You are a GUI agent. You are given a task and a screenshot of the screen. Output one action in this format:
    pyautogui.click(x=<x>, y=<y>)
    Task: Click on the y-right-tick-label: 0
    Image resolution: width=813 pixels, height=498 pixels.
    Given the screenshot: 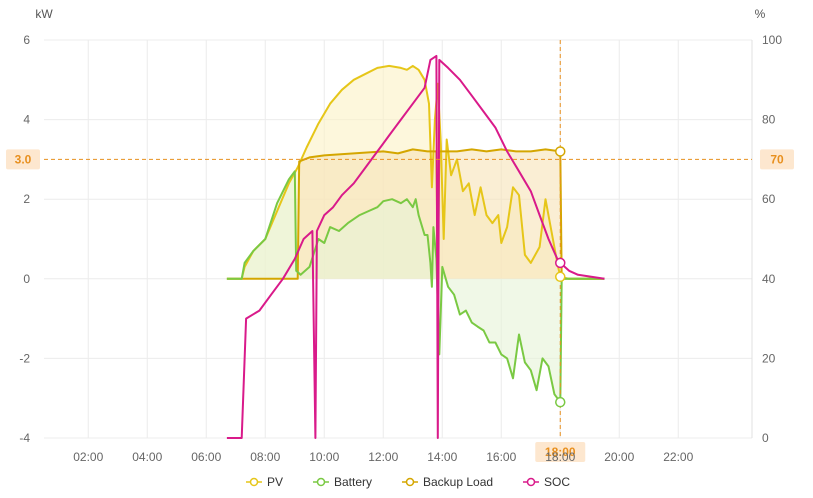 What is the action you would take?
    pyautogui.click(x=765, y=438)
    